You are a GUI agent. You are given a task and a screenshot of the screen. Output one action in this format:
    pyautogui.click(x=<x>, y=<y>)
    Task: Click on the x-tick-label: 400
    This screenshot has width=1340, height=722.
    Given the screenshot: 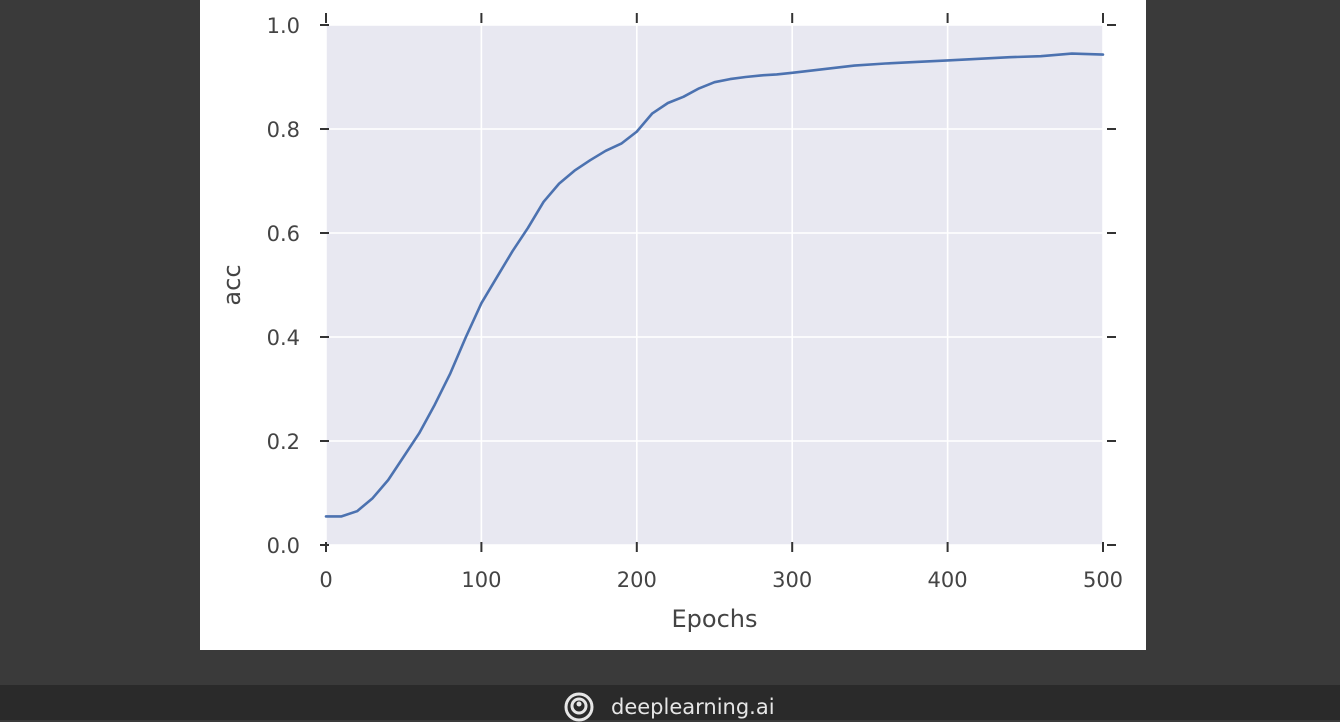 What is the action you would take?
    pyautogui.click(x=948, y=580)
    